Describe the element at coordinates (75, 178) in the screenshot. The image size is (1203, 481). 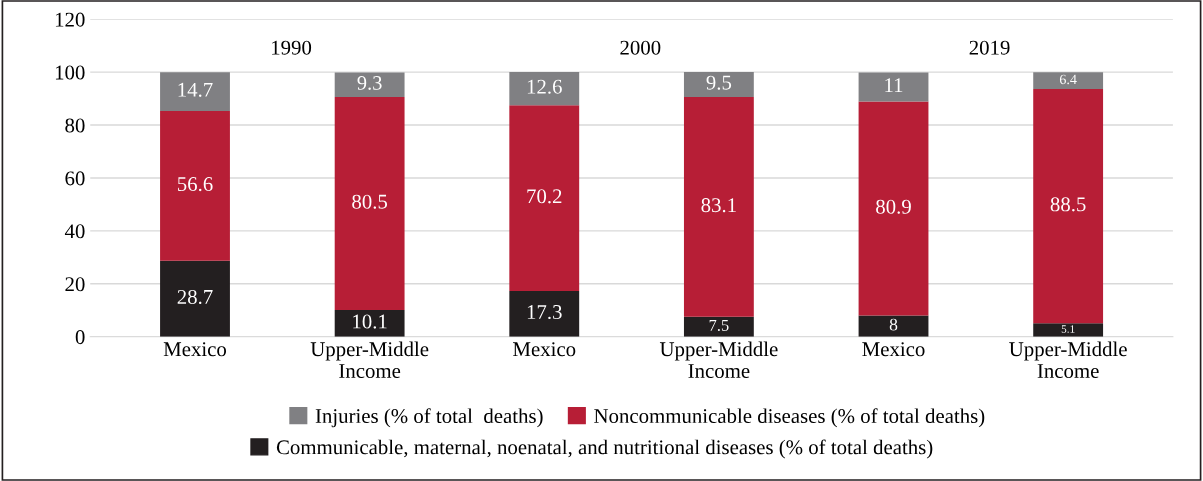
I see `y-tick-label: 60` at that location.